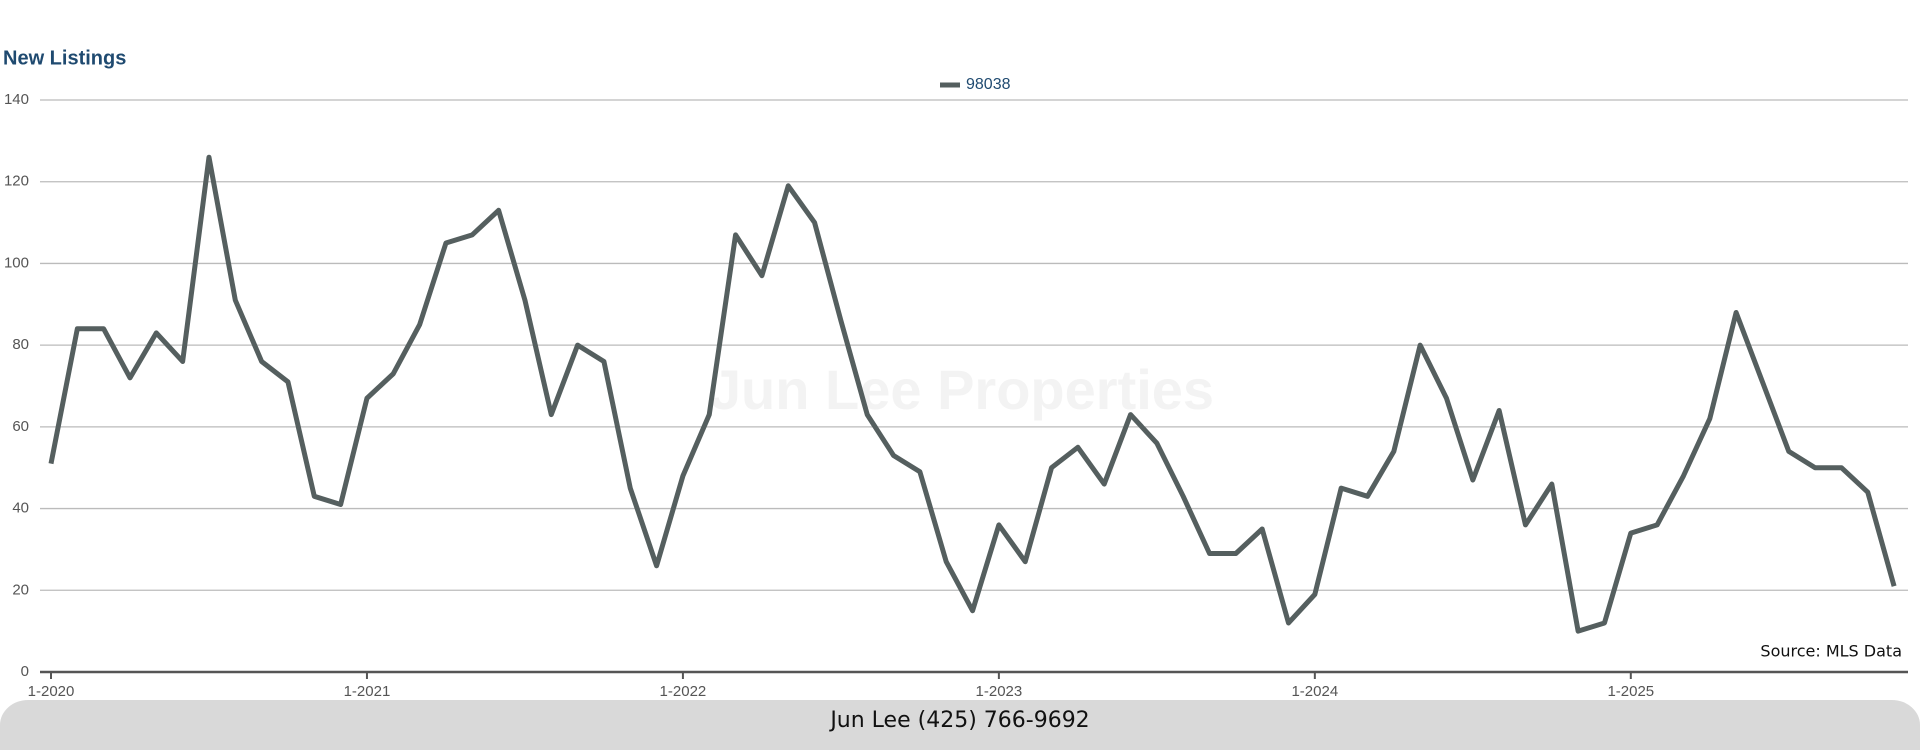 The image size is (1920, 750). I want to click on y-tick-label: 120, so click(16, 181).